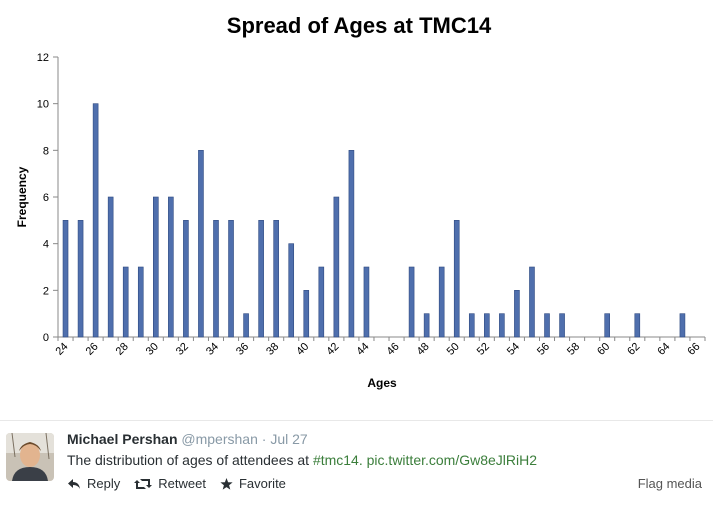 The width and height of the screenshot is (713, 508). Describe the element at coordinates (46, 245) in the screenshot. I see `y-tick-label: 4` at that location.